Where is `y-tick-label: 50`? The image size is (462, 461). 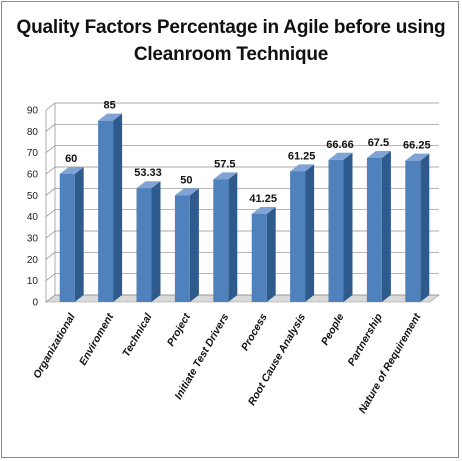
y-tick-label: 50 is located at coordinates (33, 196).